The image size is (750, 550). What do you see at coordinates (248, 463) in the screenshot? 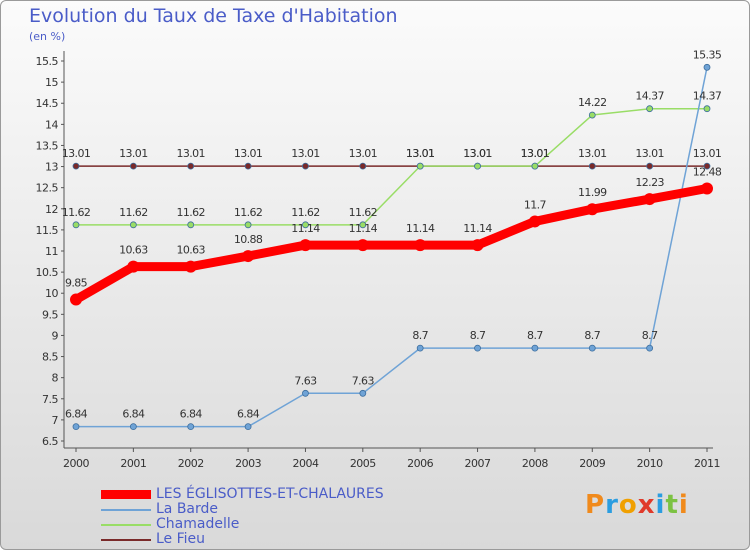
I see `x-tick-label: 2003` at bounding box center [248, 463].